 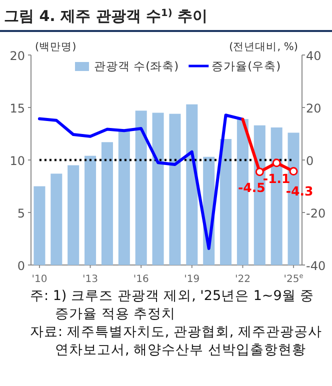 I want to click on text: 주: 1) 크루즈 관광객 제외, '25년은 1~9월 중 증가율 적용 추정치, so click(x=172, y=305).